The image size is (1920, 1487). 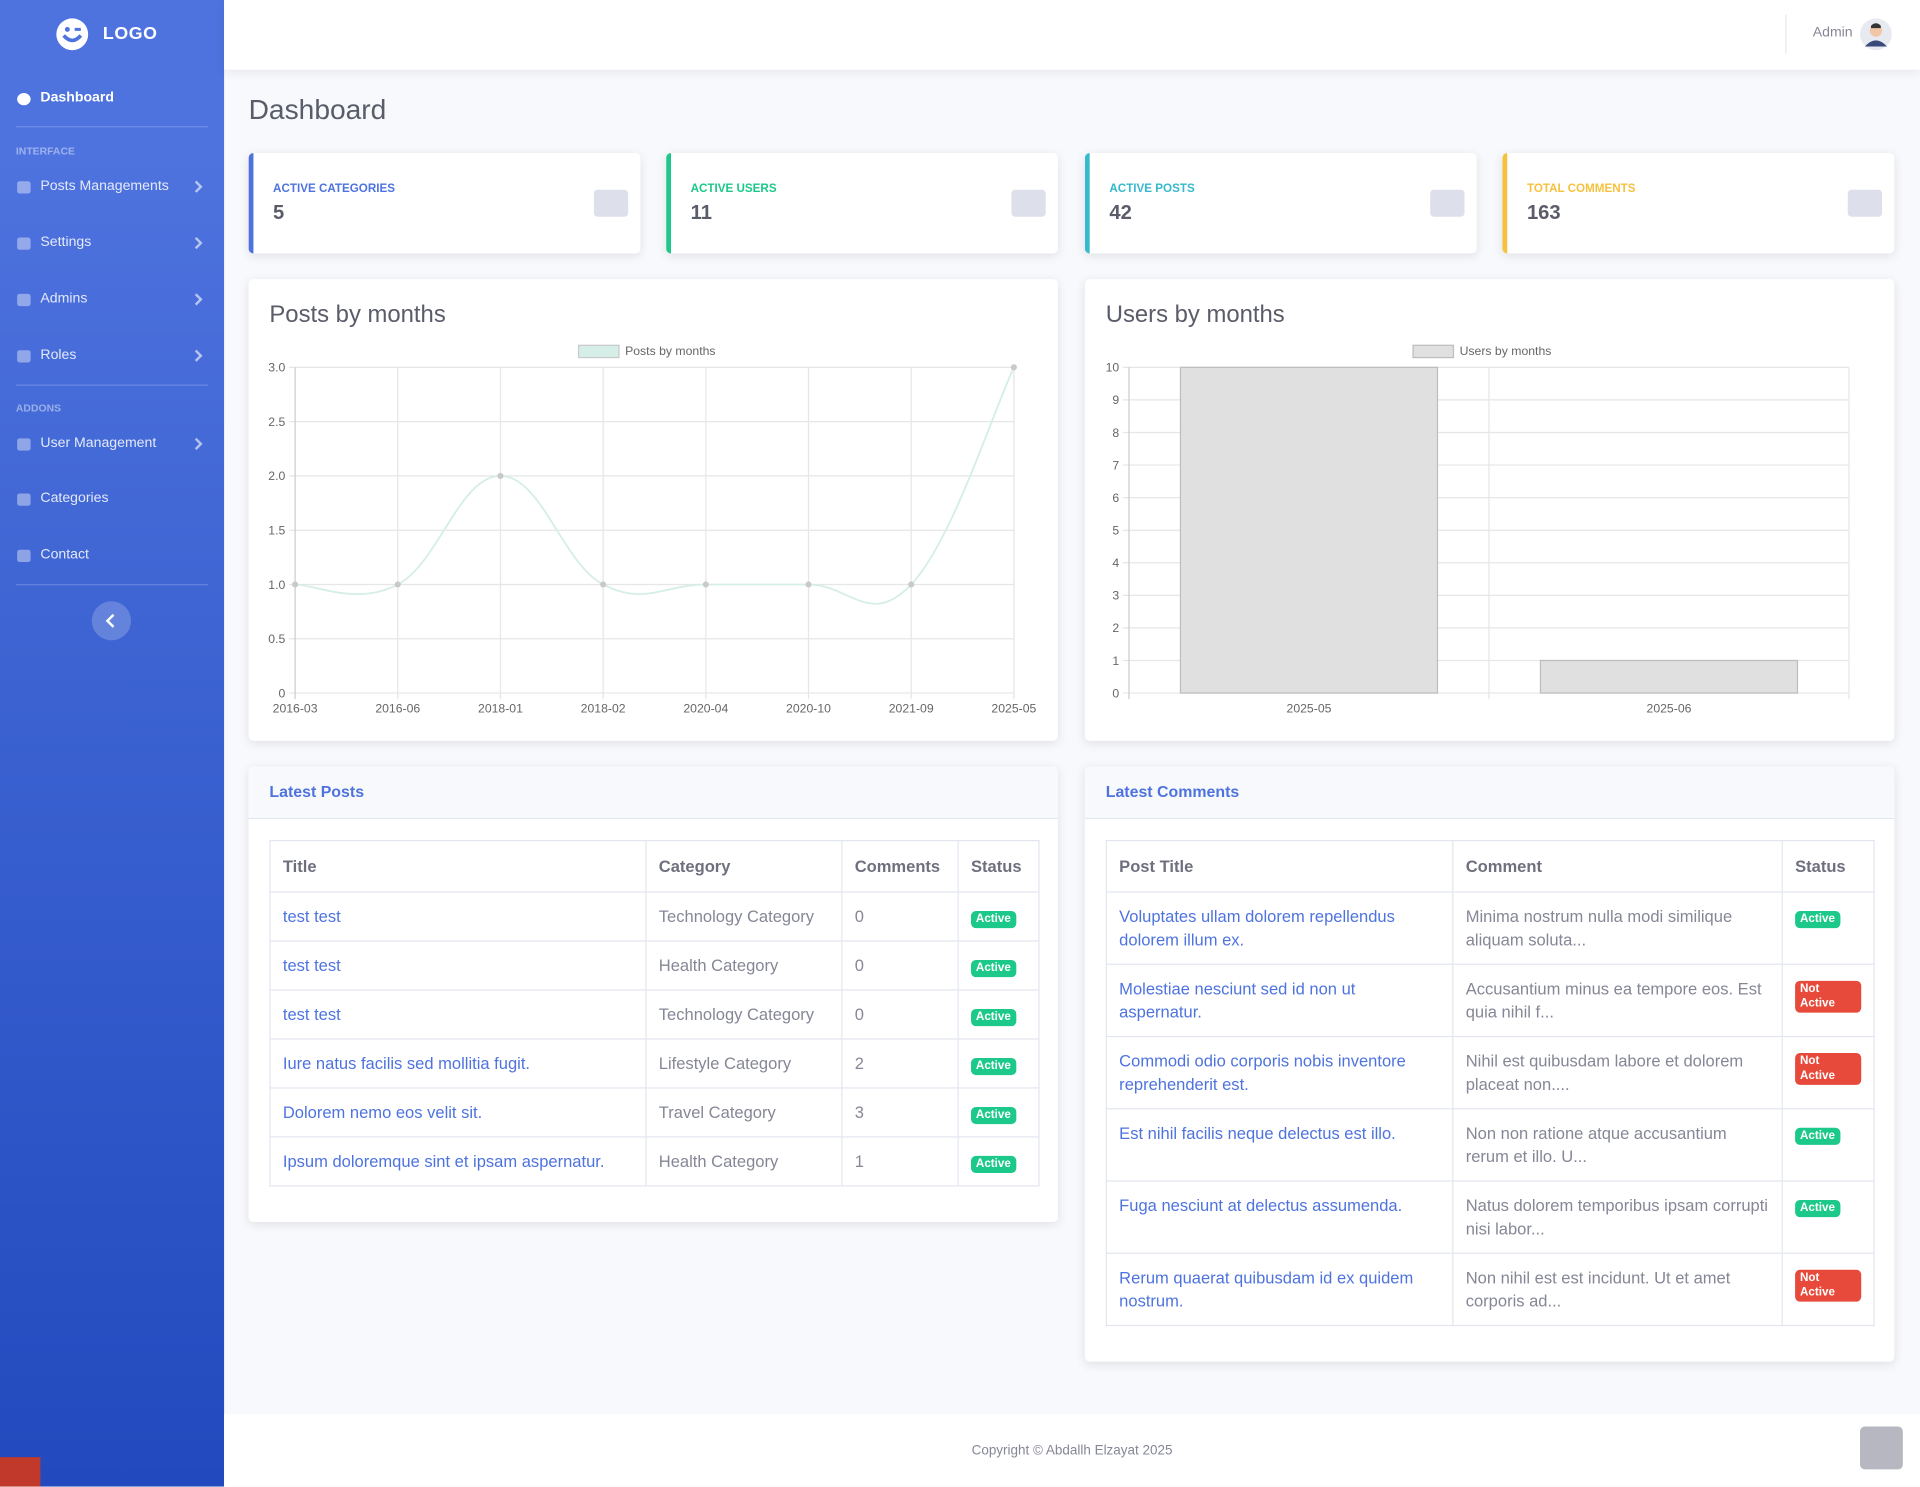 I want to click on menu-item: Categories, so click(x=112, y=499).